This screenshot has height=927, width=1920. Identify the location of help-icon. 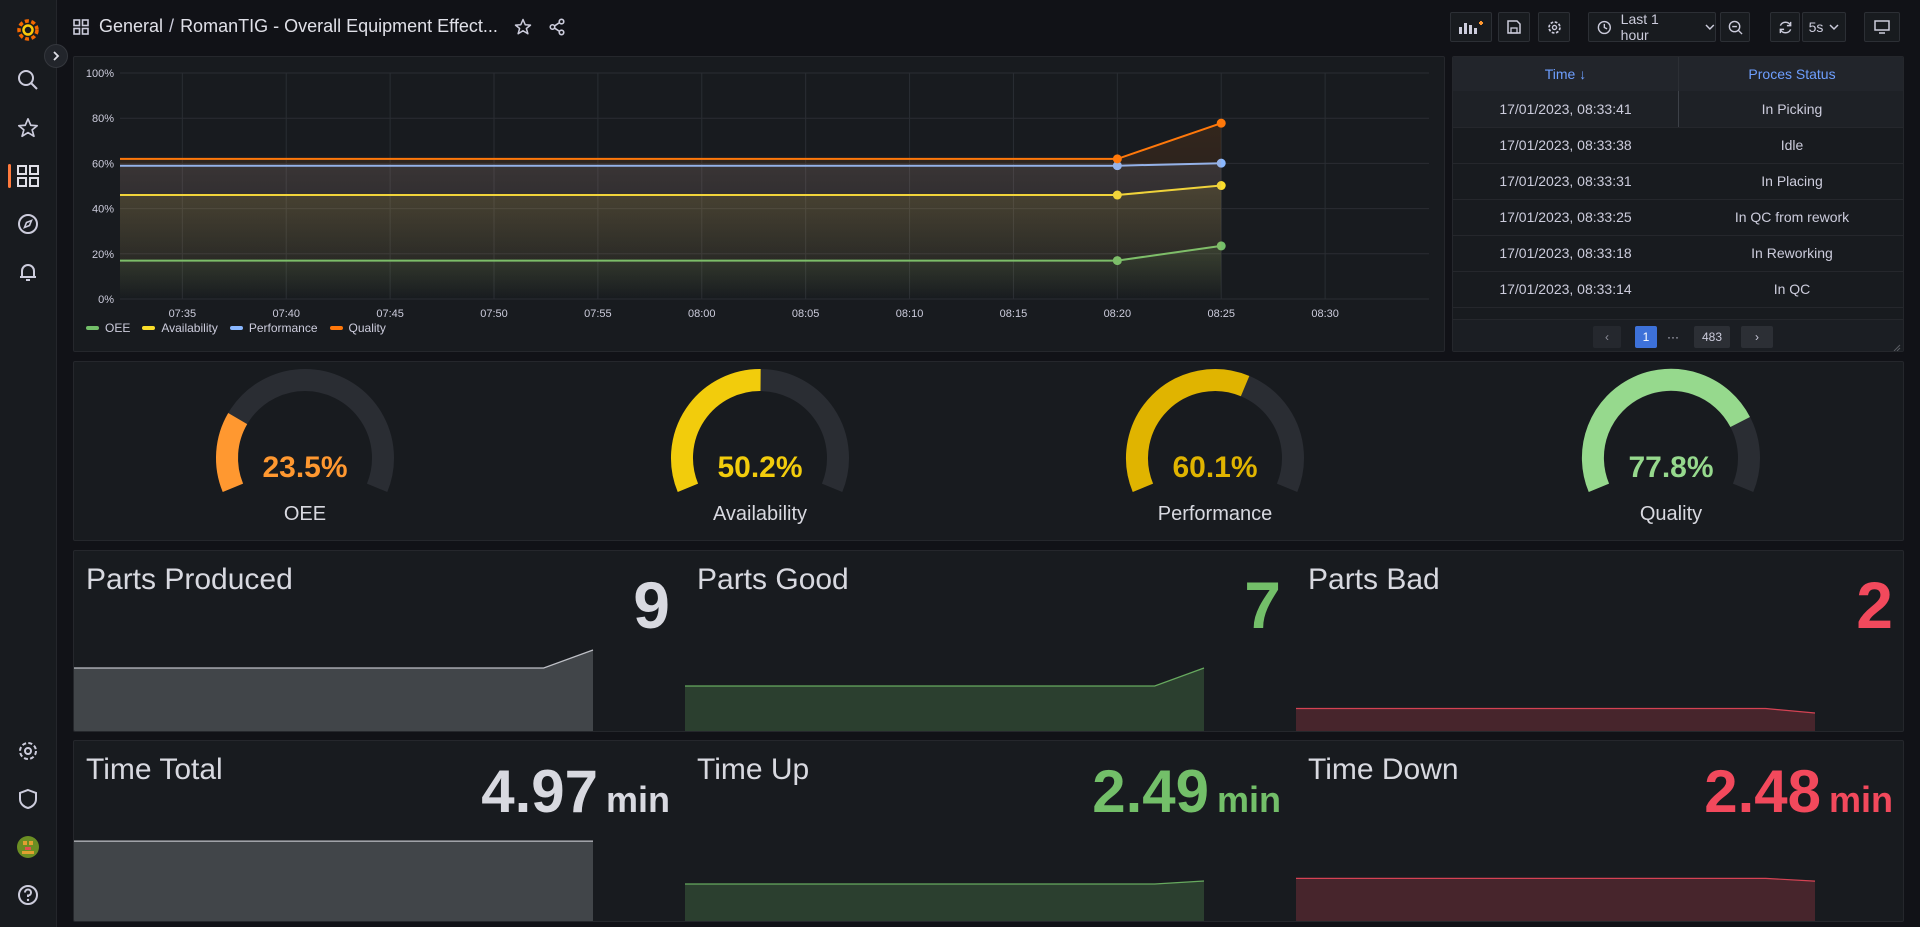
(28, 895).